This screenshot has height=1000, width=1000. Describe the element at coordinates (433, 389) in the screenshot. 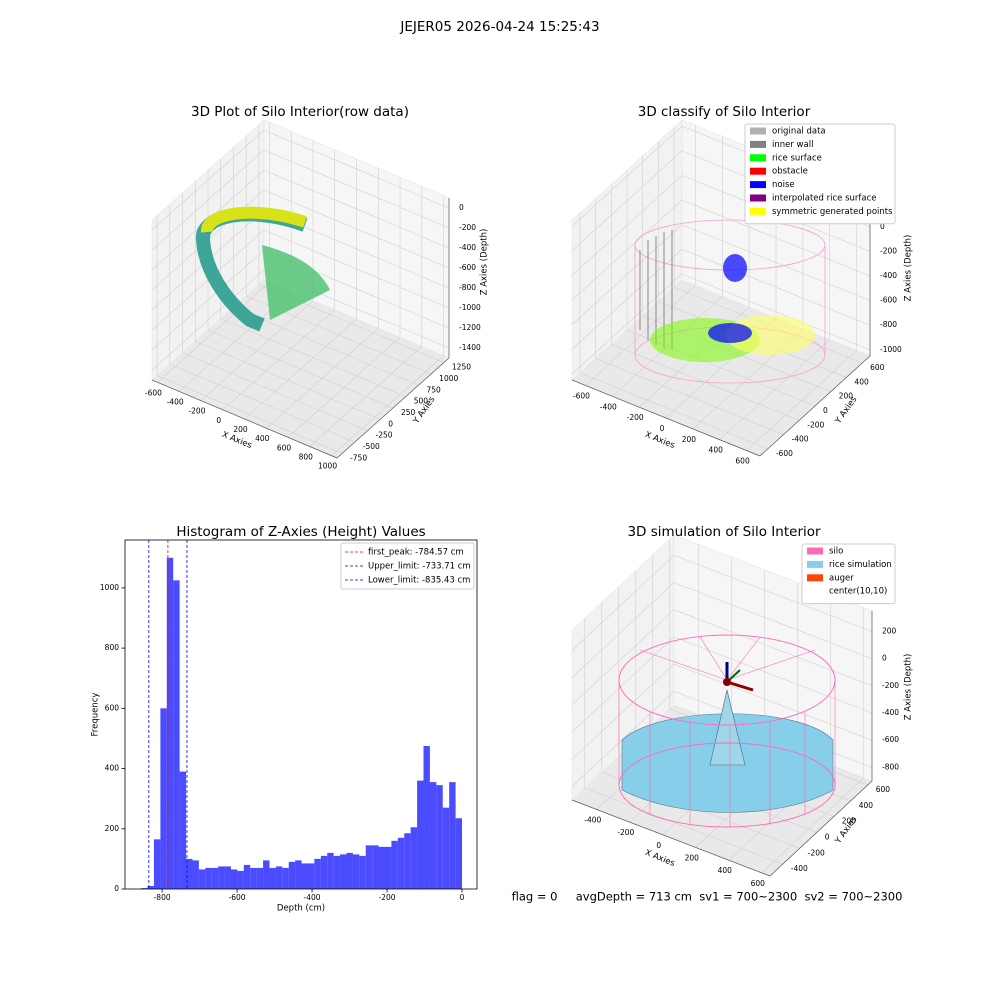

I see `tick-label: 750` at that location.